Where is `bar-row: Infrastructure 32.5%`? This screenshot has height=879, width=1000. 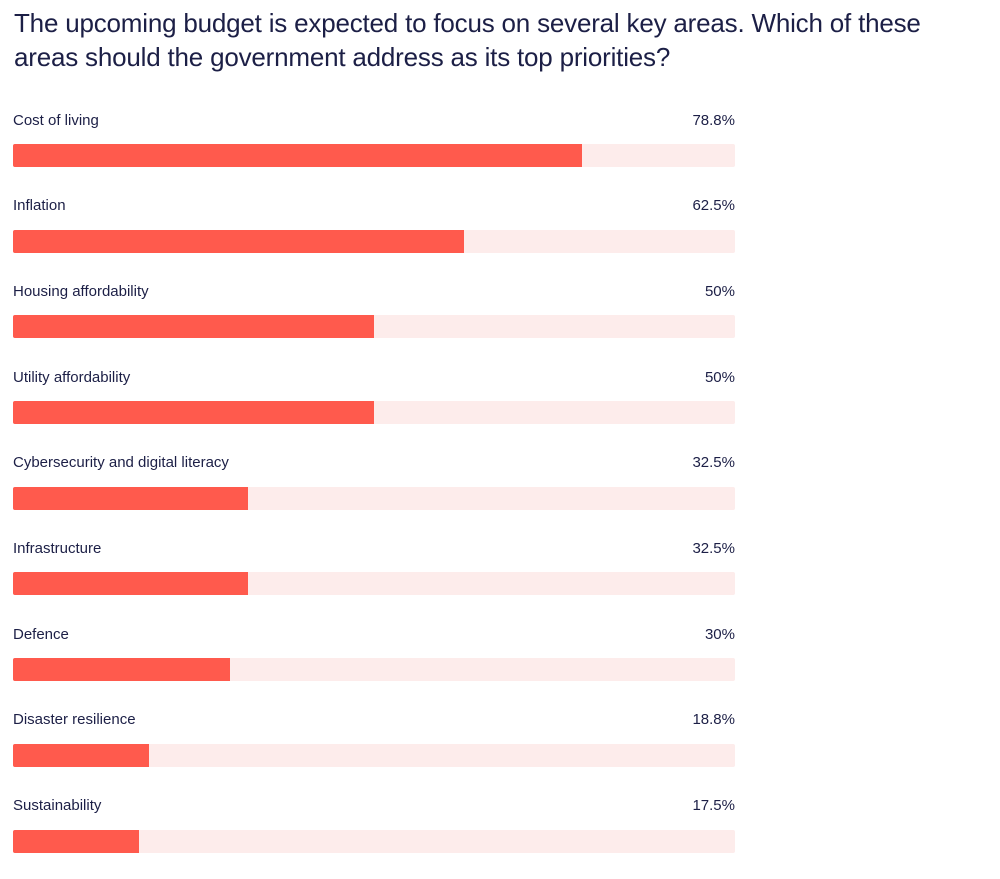
bar-row: Infrastructure 32.5% is located at coordinates (374, 575).